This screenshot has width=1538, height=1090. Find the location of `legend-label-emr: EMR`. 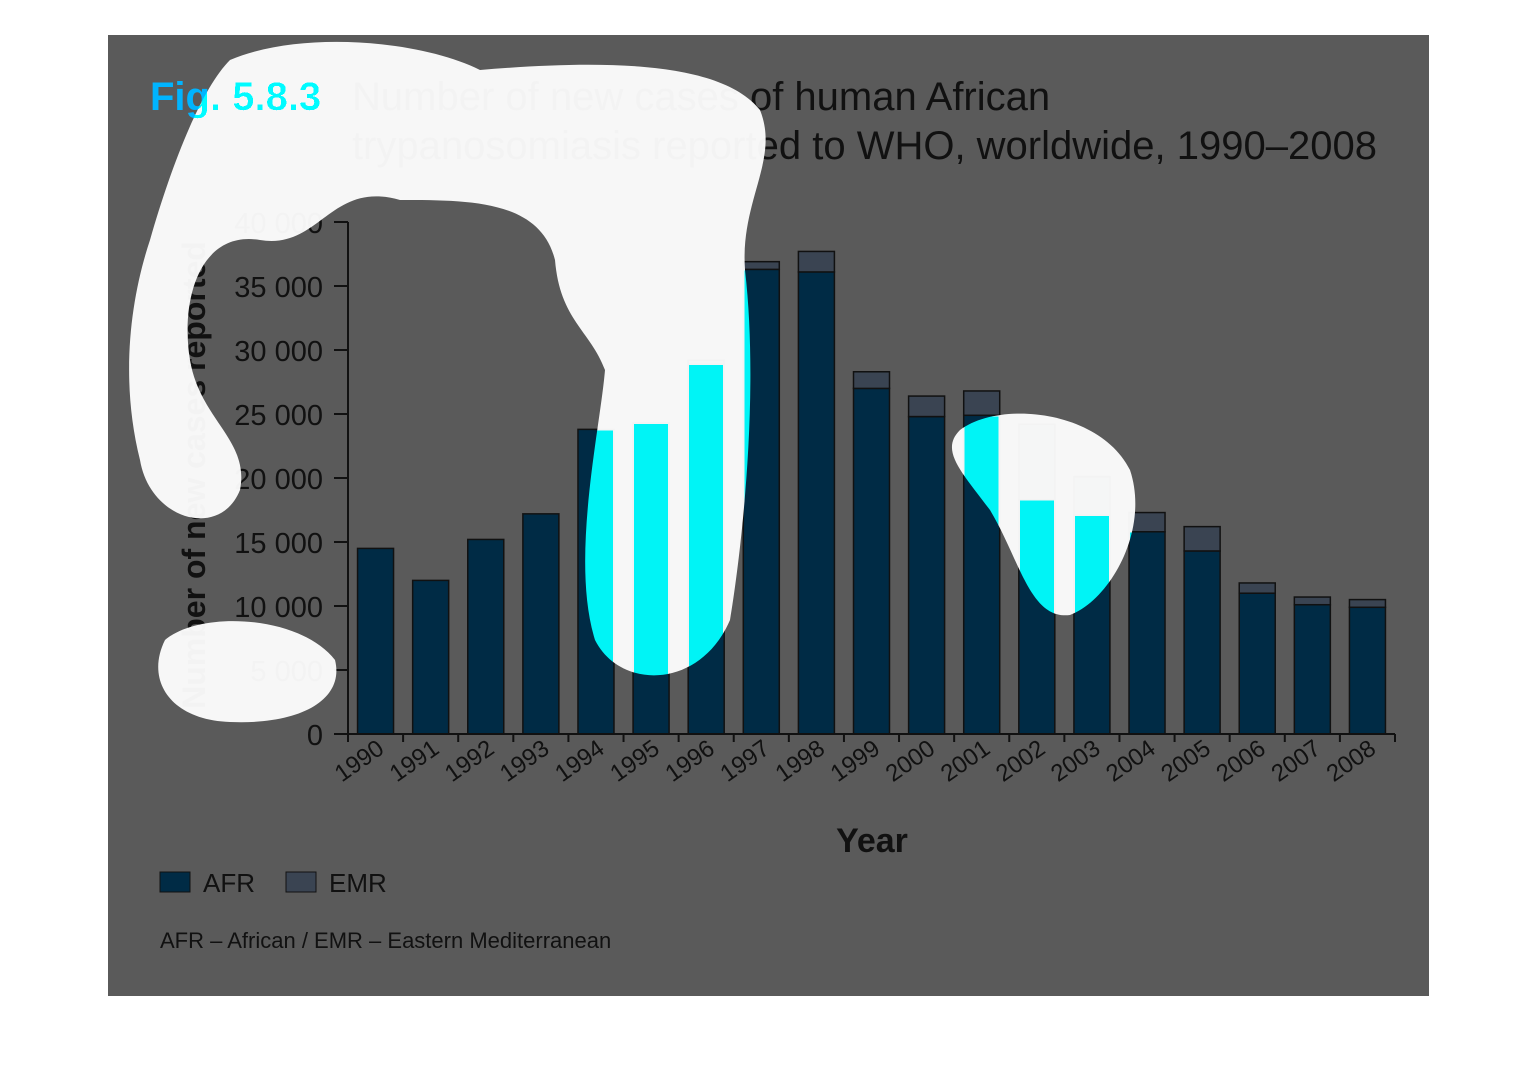

legend-label-emr: EMR is located at coordinates (358, 883).